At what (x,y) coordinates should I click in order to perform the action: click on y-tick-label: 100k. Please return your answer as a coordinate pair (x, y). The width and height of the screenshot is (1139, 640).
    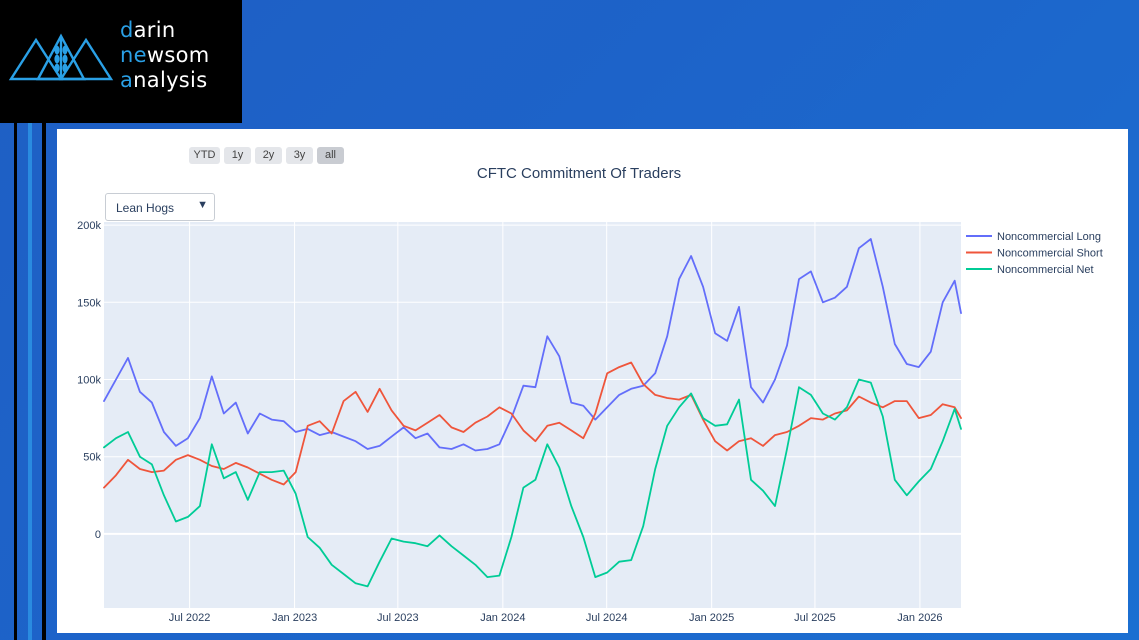
    Looking at the image, I should click on (89, 380).